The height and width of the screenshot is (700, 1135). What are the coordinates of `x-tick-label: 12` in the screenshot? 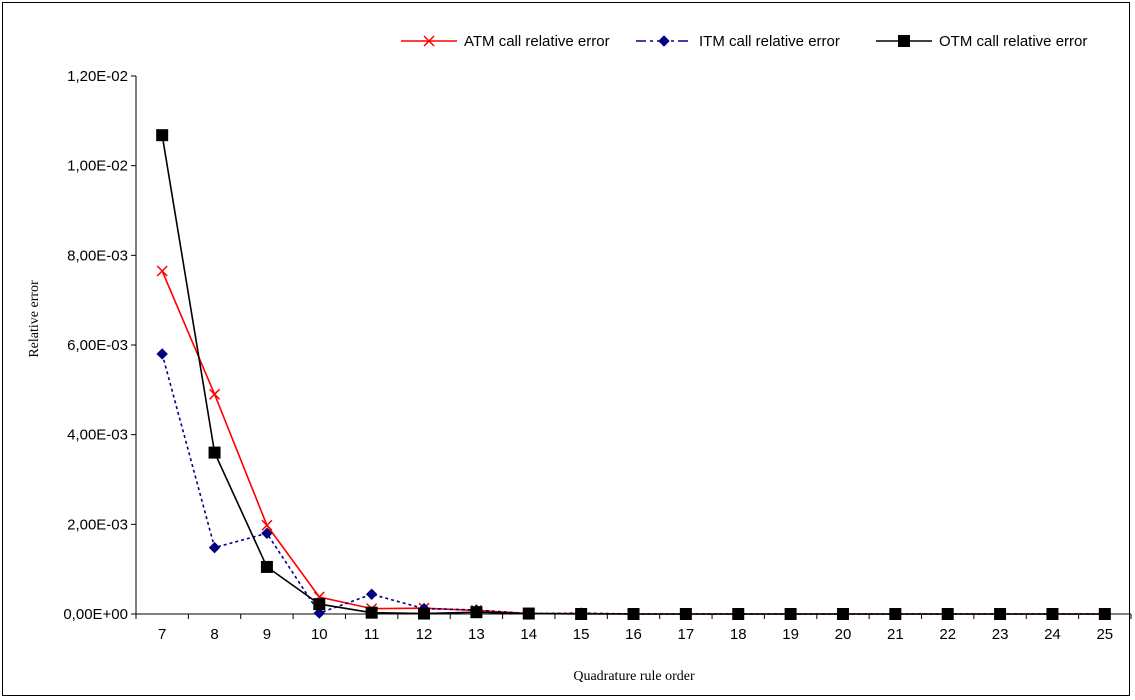 It's located at (424, 634).